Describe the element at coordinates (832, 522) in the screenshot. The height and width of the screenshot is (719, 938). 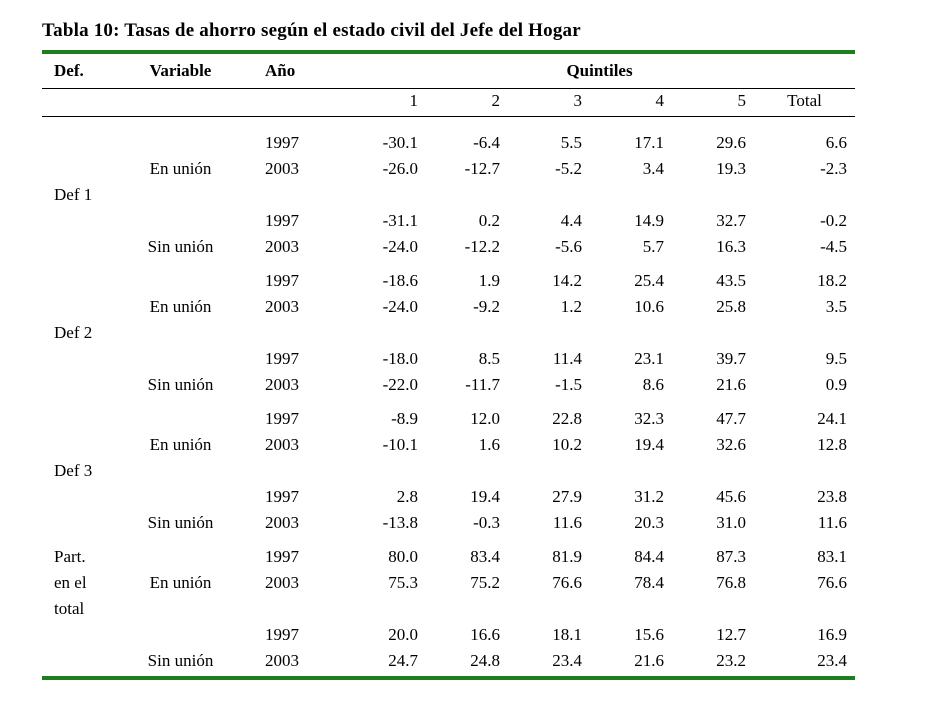
I see `total-cell: 11.6` at that location.